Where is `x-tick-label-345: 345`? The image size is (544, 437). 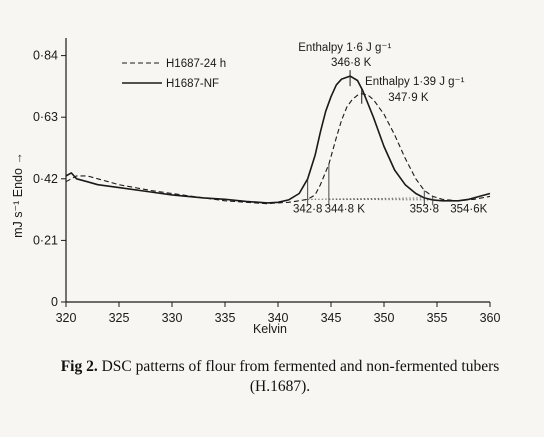
x-tick-label-345: 345 is located at coordinates (331, 318).